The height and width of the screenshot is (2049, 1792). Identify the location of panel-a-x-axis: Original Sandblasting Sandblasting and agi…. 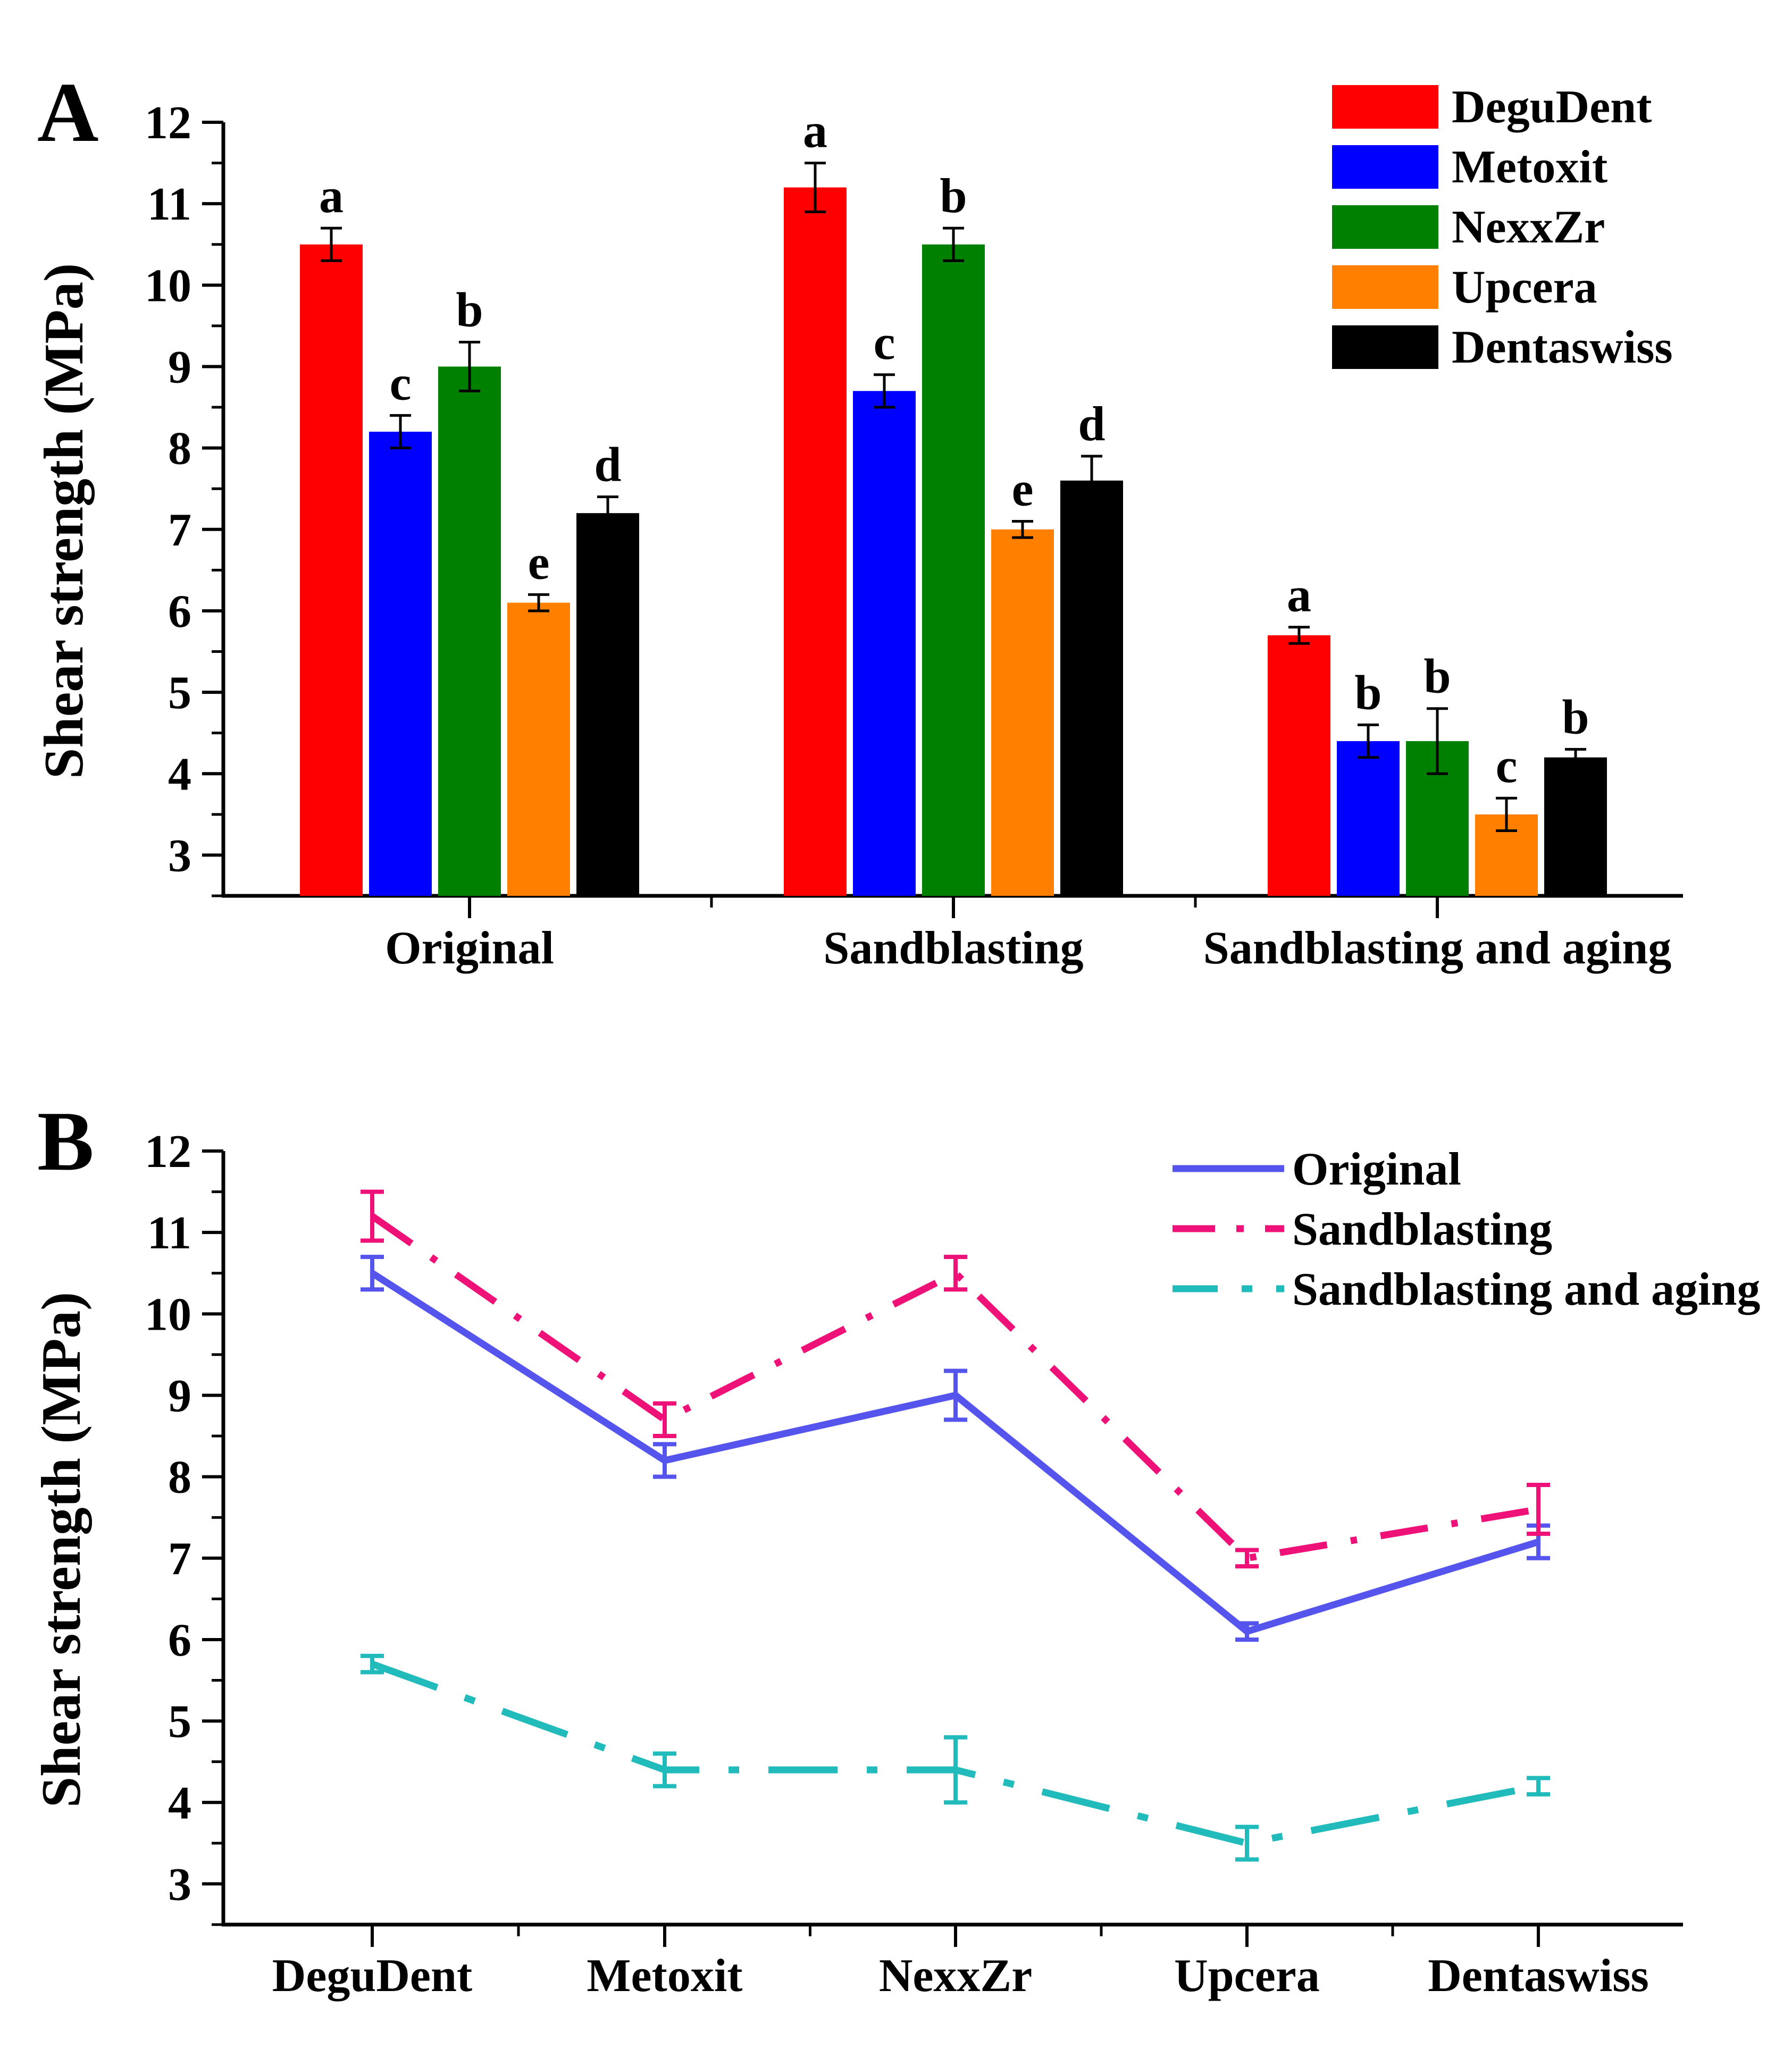
(1028, 935).